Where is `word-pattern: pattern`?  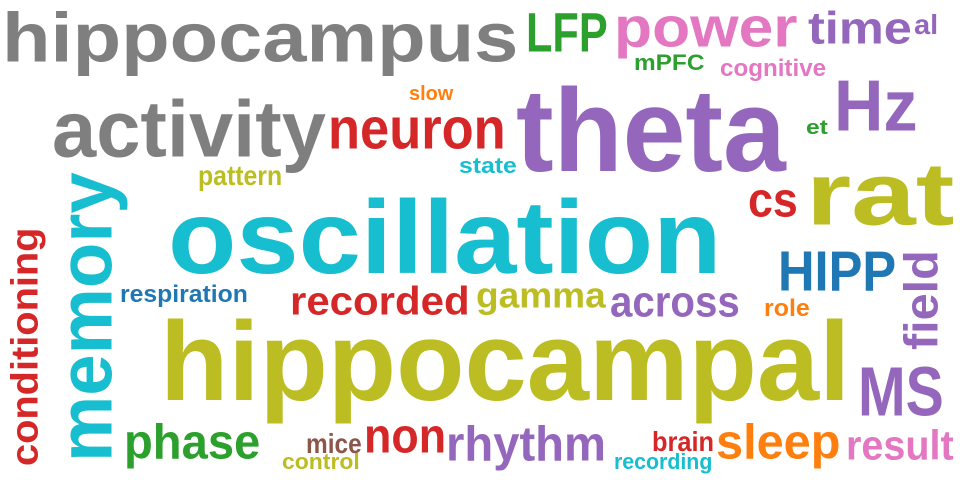
word-pattern: pattern is located at coordinates (240, 175).